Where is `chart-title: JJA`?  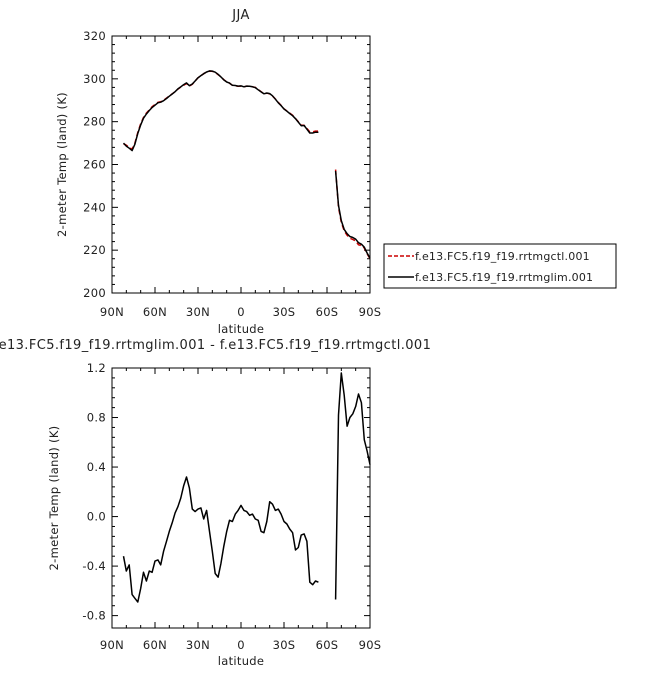
chart-title: JJA is located at coordinates (240, 15).